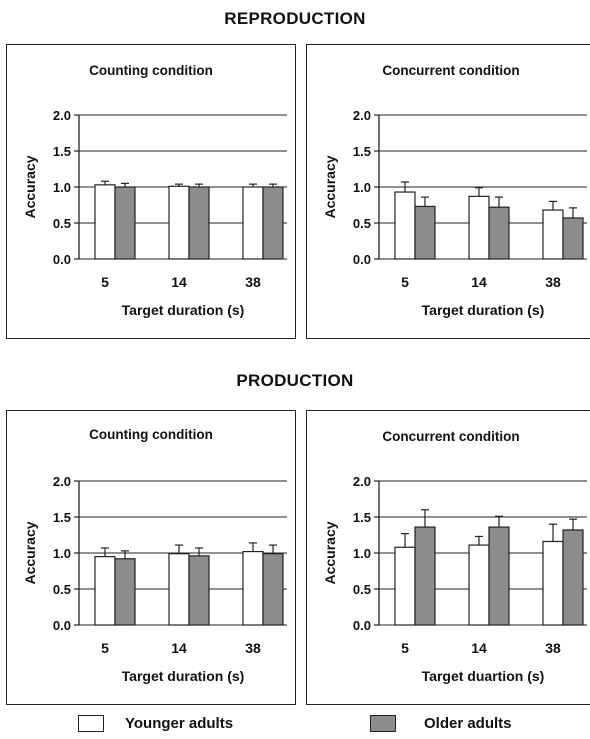 The image size is (590, 739). I want to click on legend-label-younger: Younger adults, so click(179, 723).